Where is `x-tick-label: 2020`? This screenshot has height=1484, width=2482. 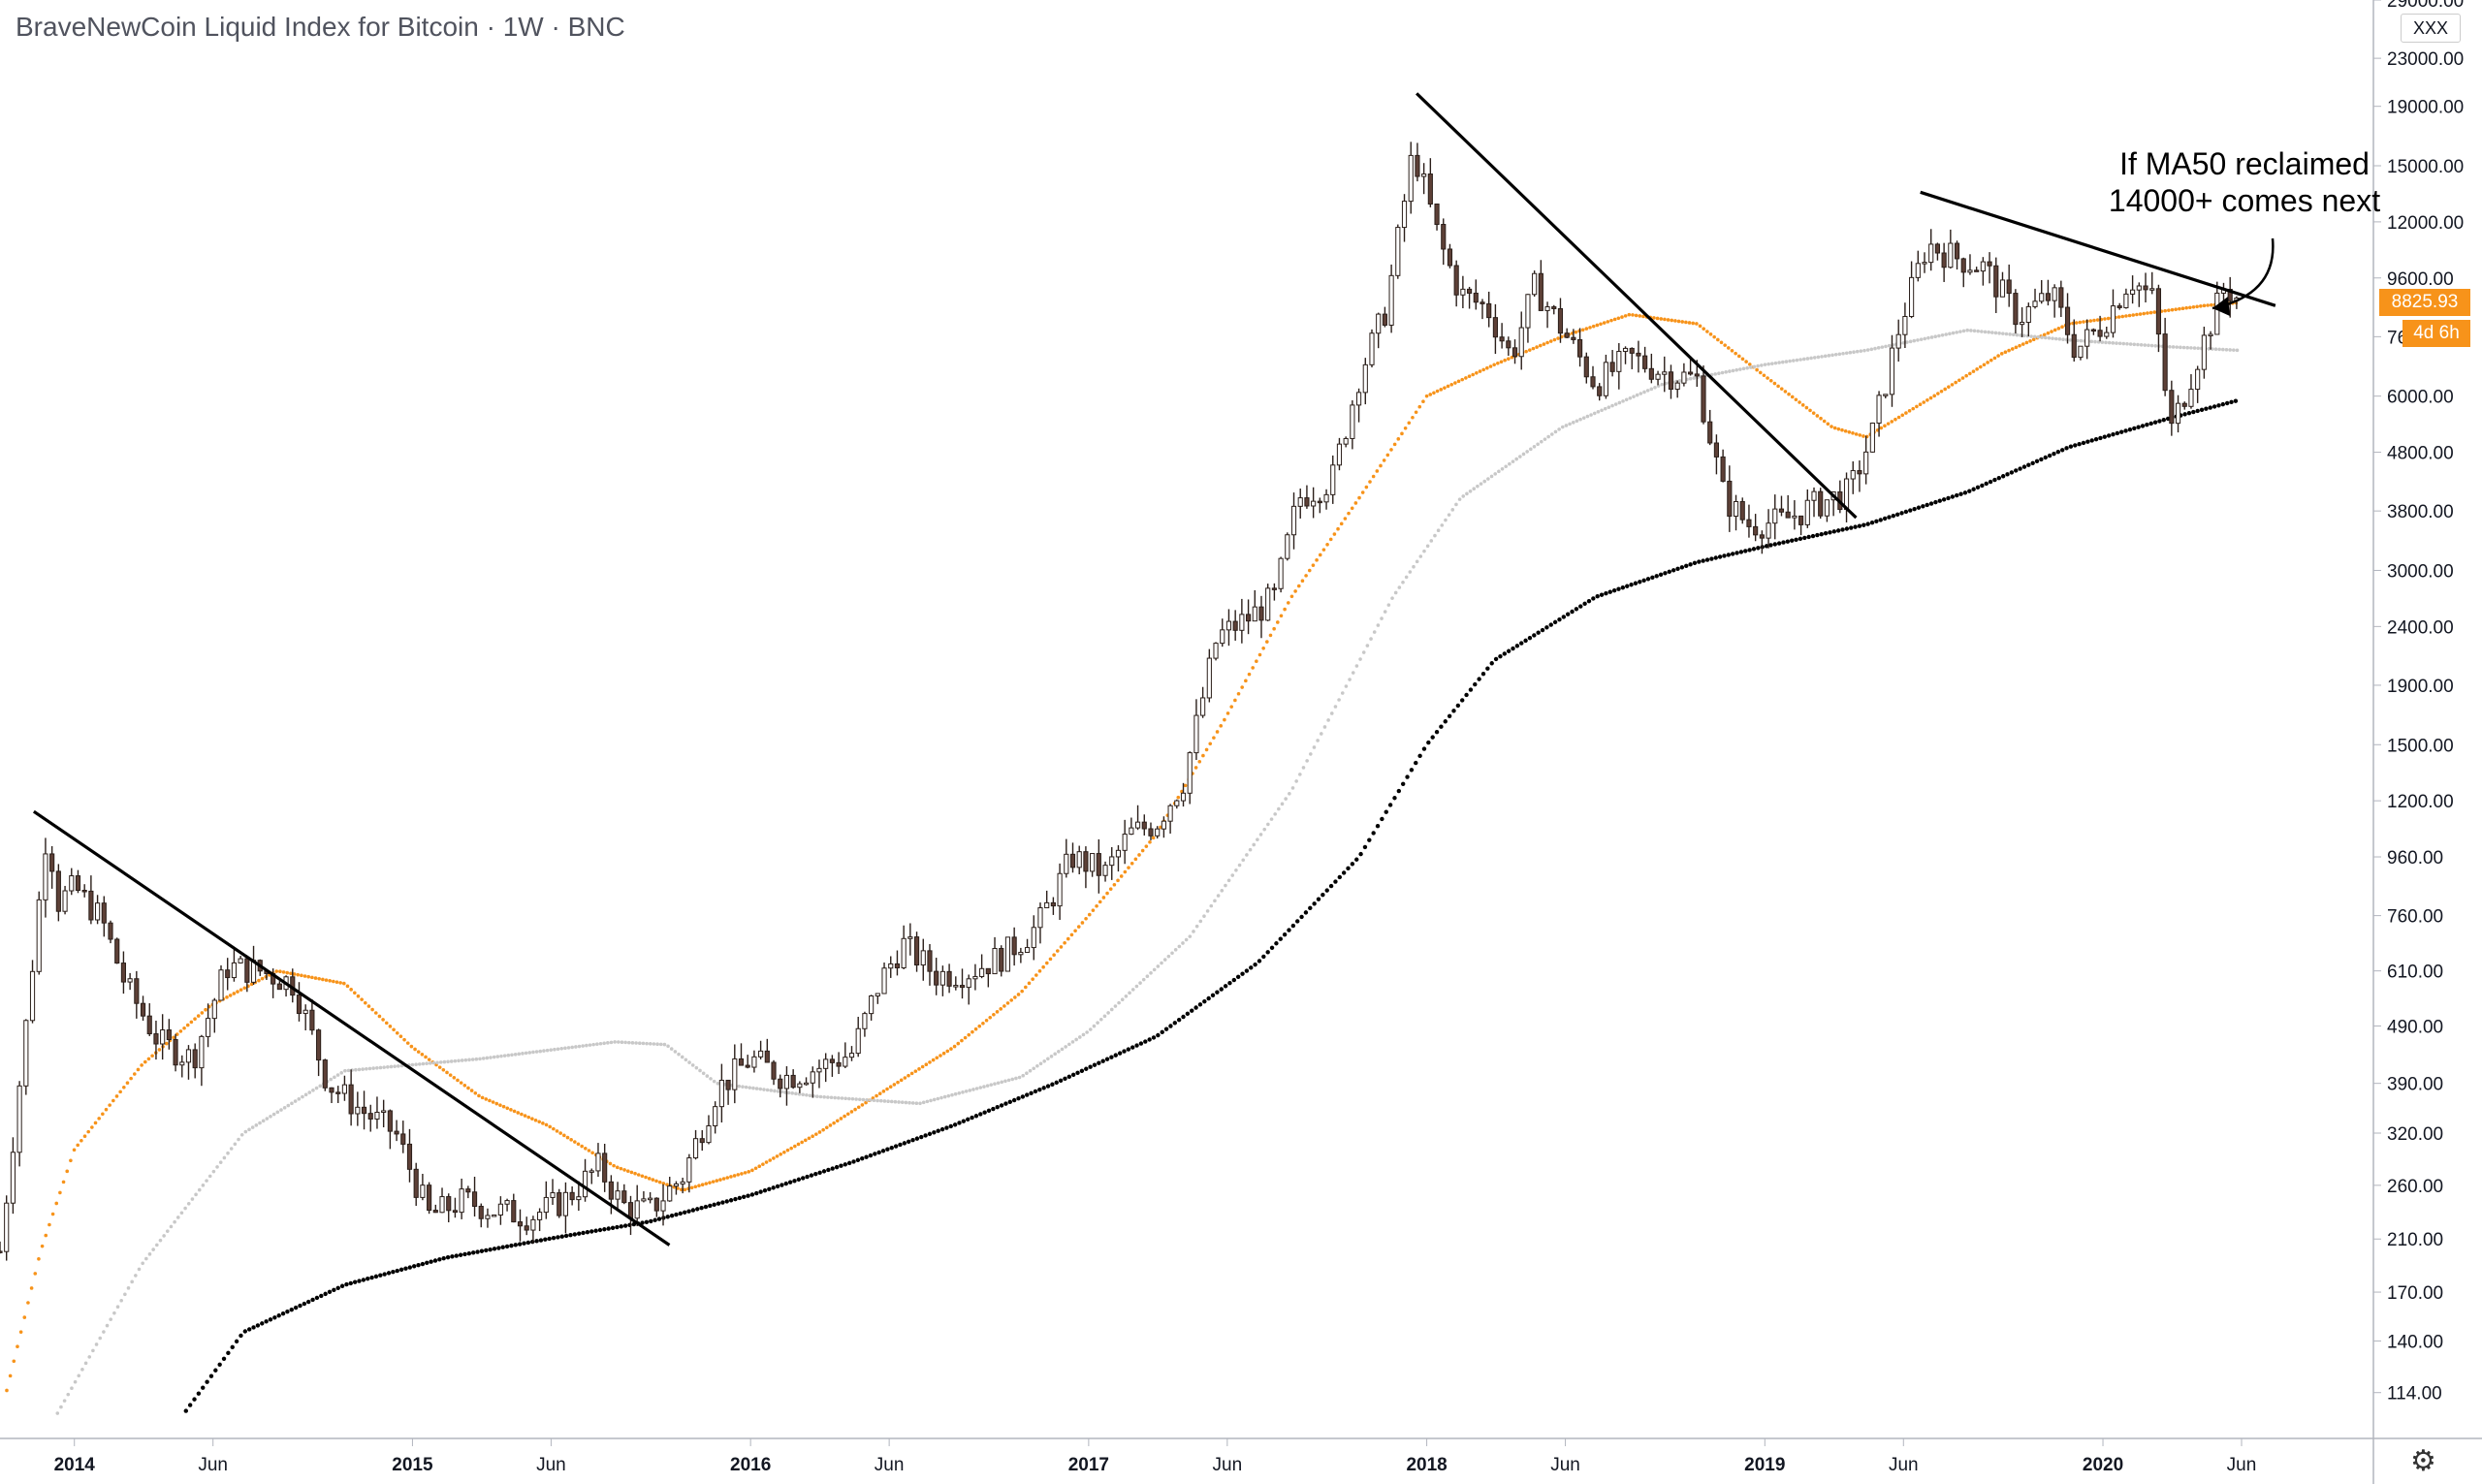
x-tick-label: 2020 is located at coordinates (2103, 1465).